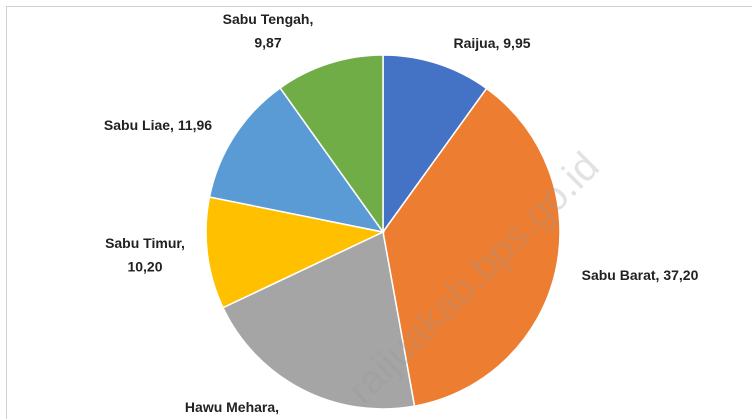  Describe the element at coordinates (516, 43) in the screenshot. I see `label-value: 9,95` at that location.